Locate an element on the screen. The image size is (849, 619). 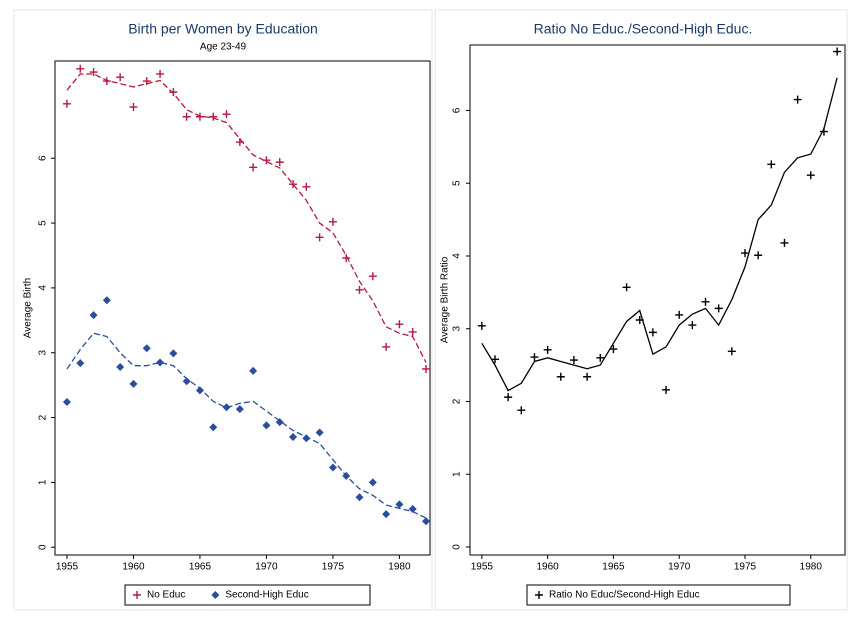
legend-label: No Educ is located at coordinates (166, 595).